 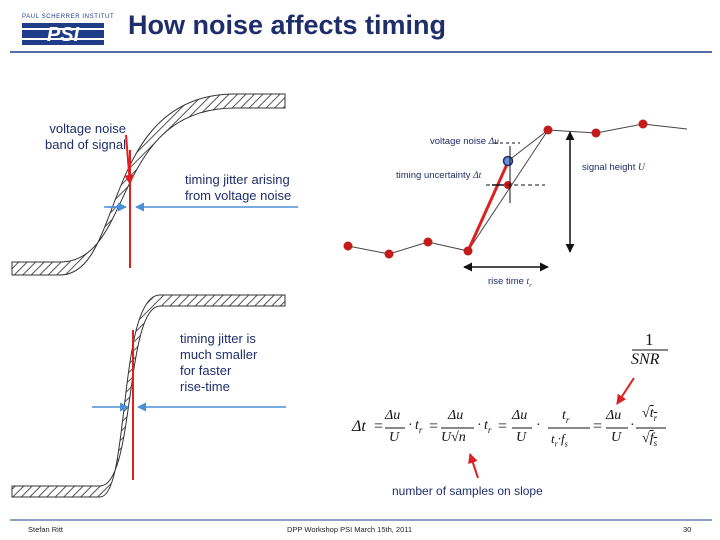 I want to click on formula-du-4: Δu, so click(x=614, y=415).